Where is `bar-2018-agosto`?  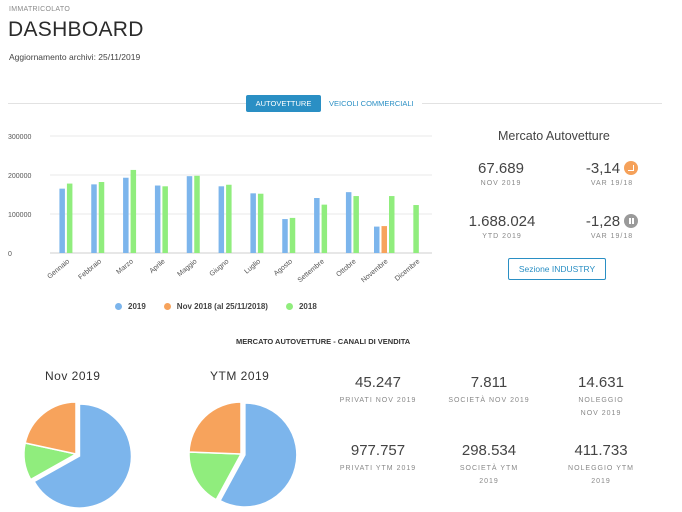 bar-2018-agosto is located at coordinates (292, 235).